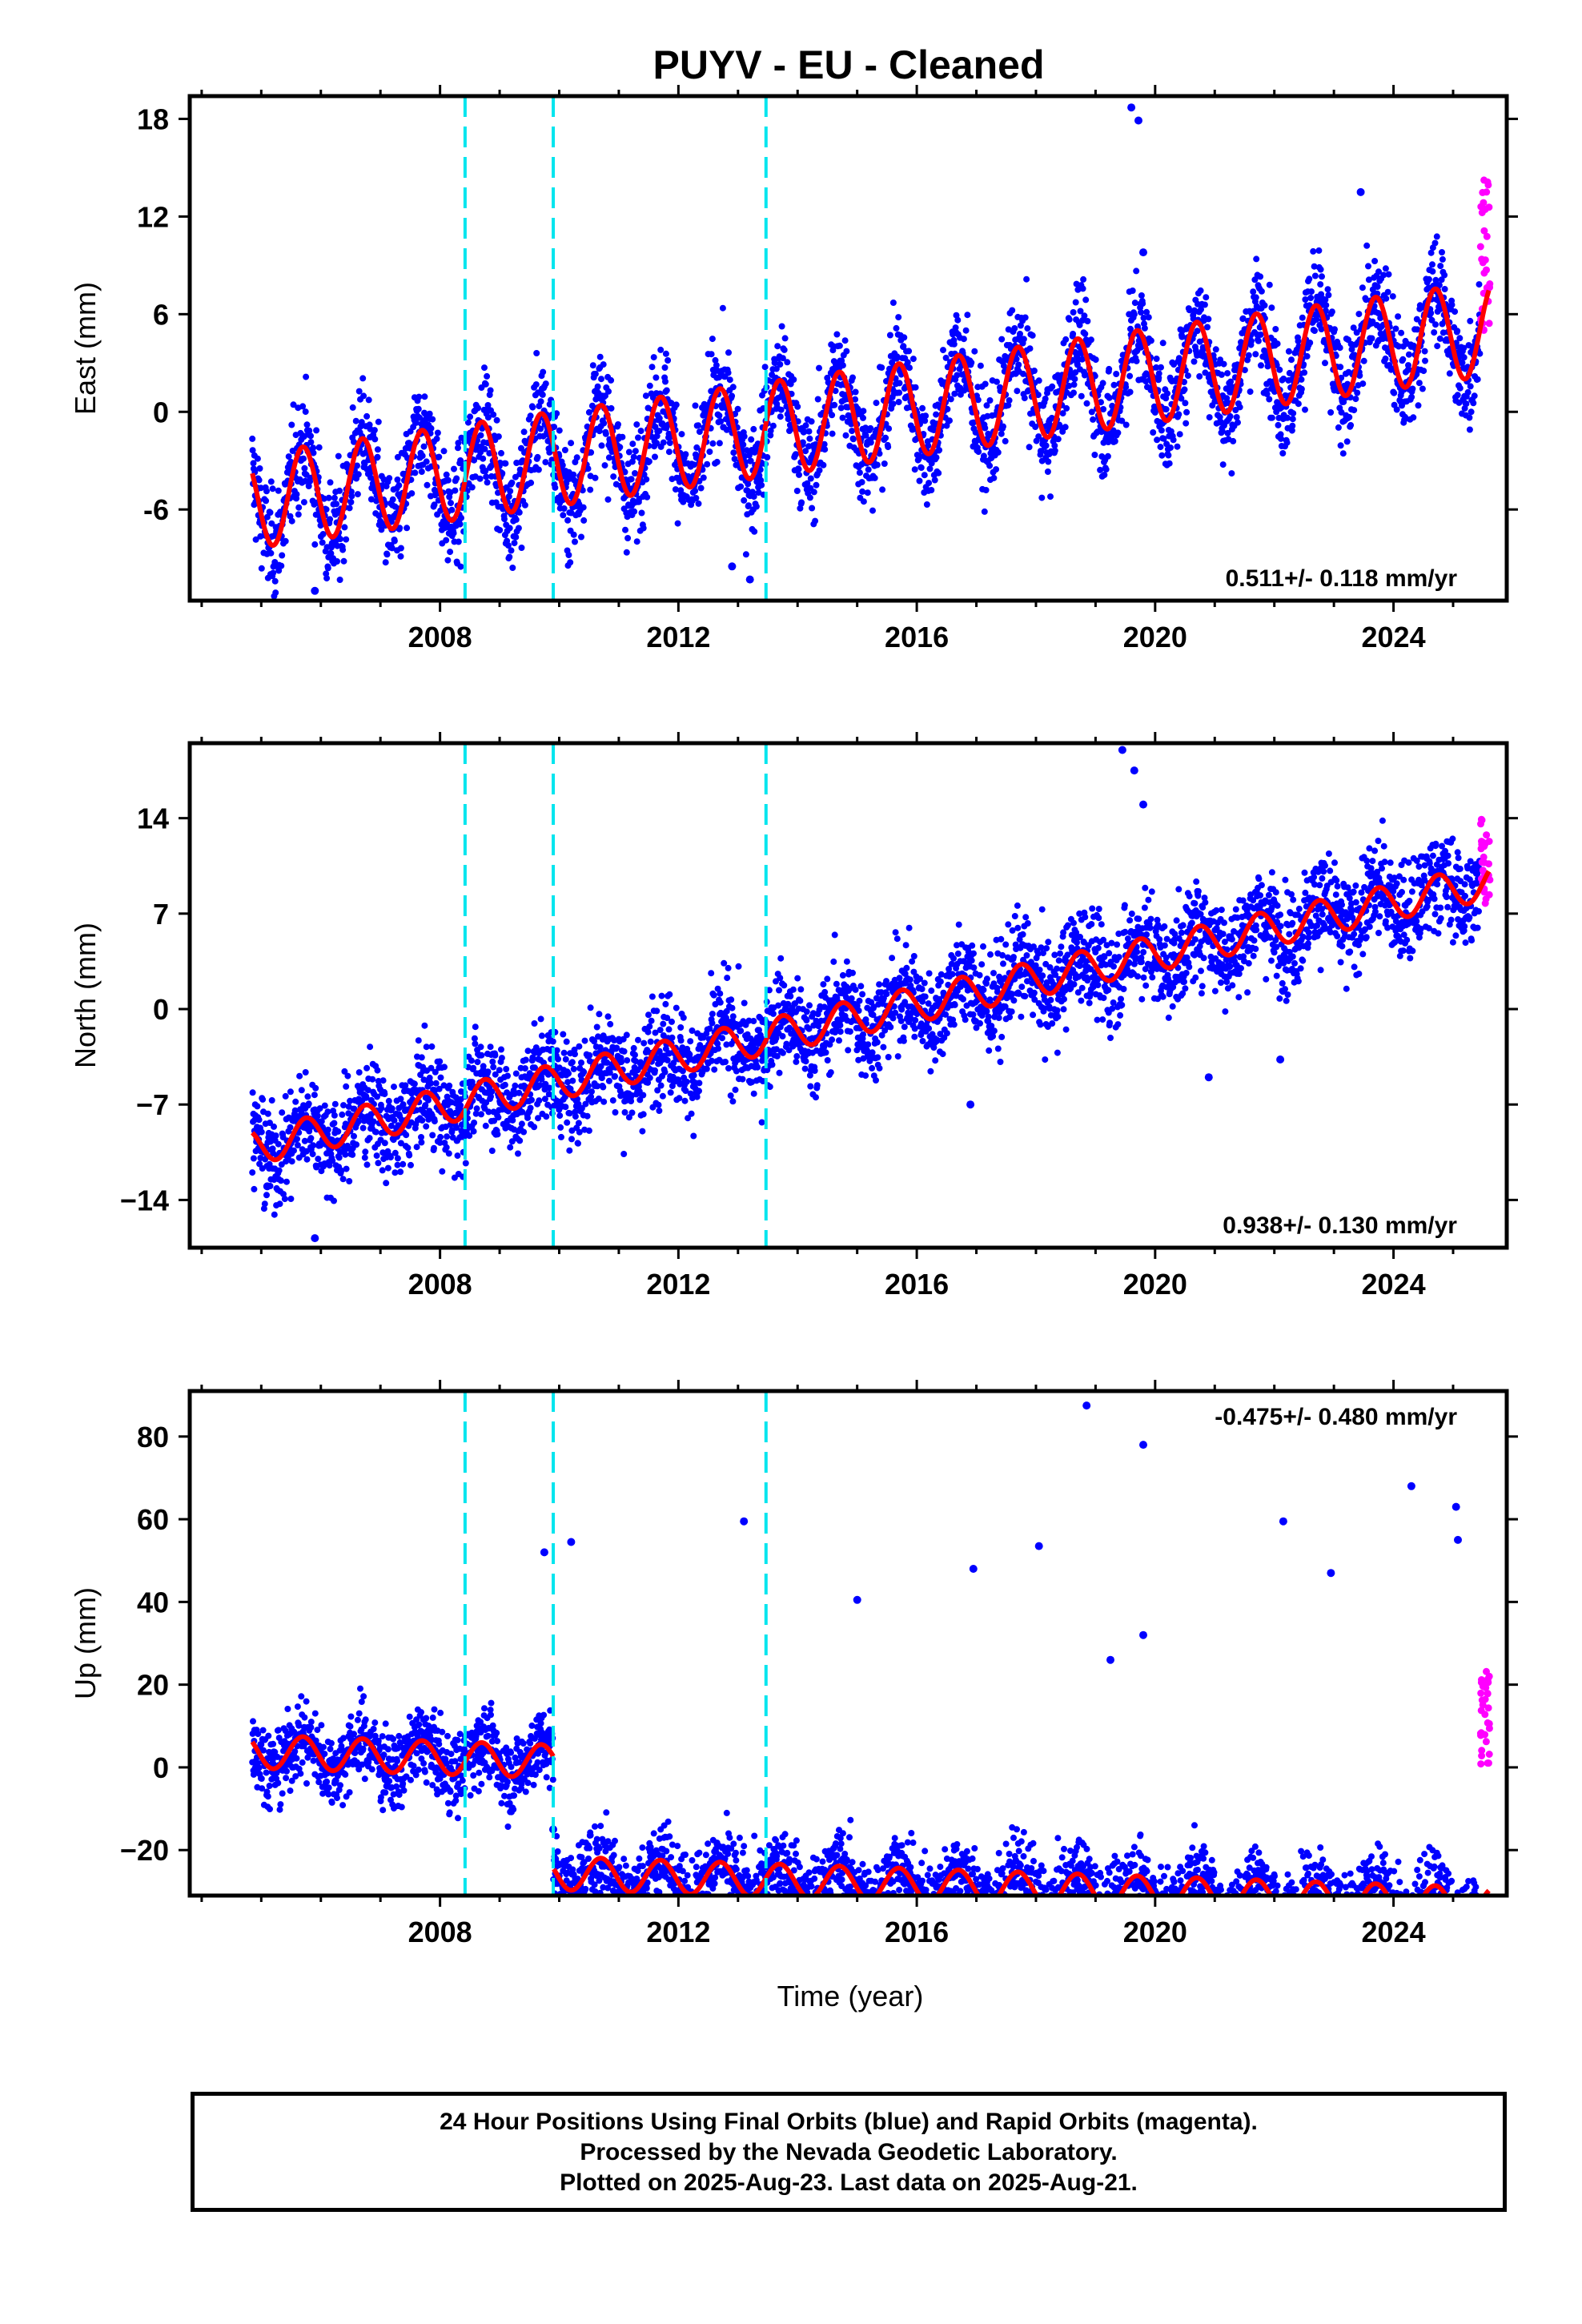  What do you see at coordinates (849, 64) in the screenshot?
I see `figure-title: PUYV - EU - Cleaned` at bounding box center [849, 64].